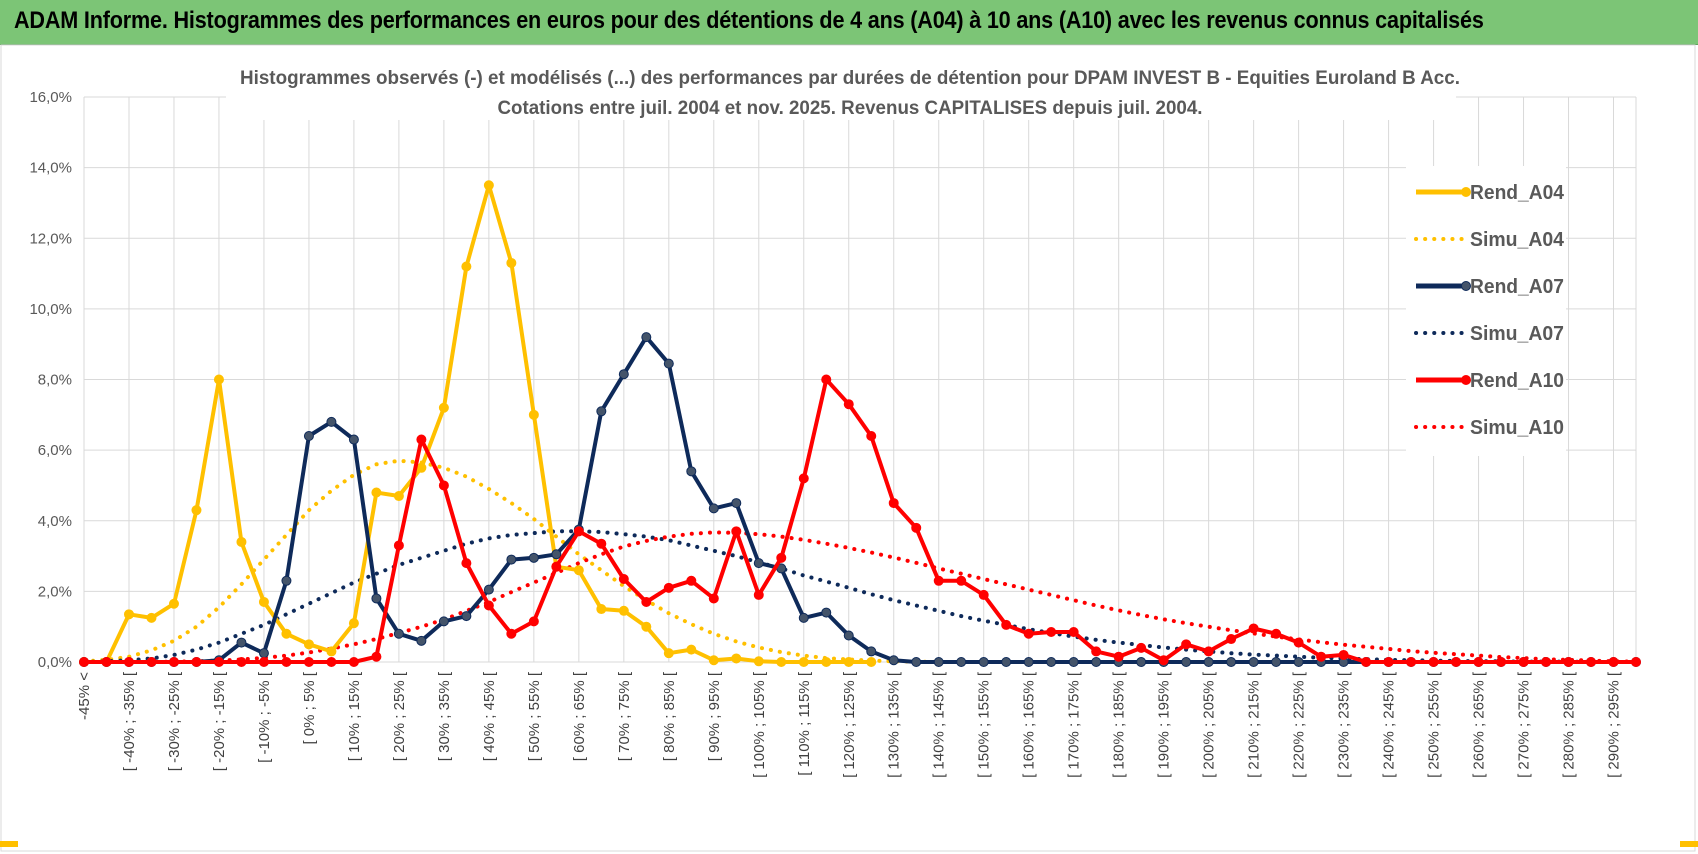 The width and height of the screenshot is (1698, 854). I want to click on x-tick-label: [ 80% ; 85% [, so click(669, 716).